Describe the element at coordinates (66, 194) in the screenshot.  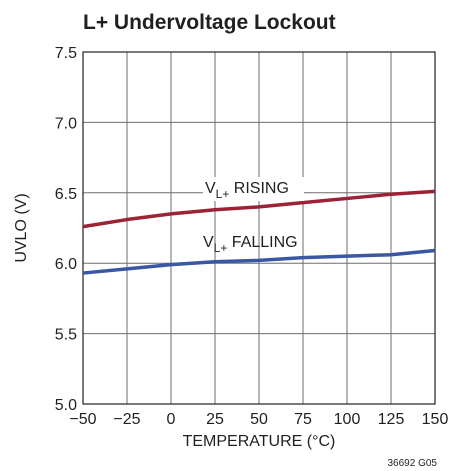
I see `y-tick-label: 6.5` at that location.